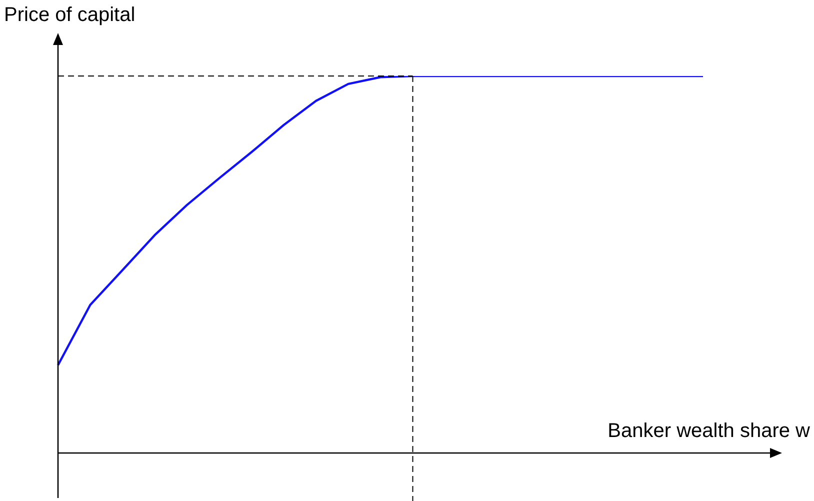  Describe the element at coordinates (709, 431) in the screenshot. I see `x-axis-title: Banker wealth share w` at that location.